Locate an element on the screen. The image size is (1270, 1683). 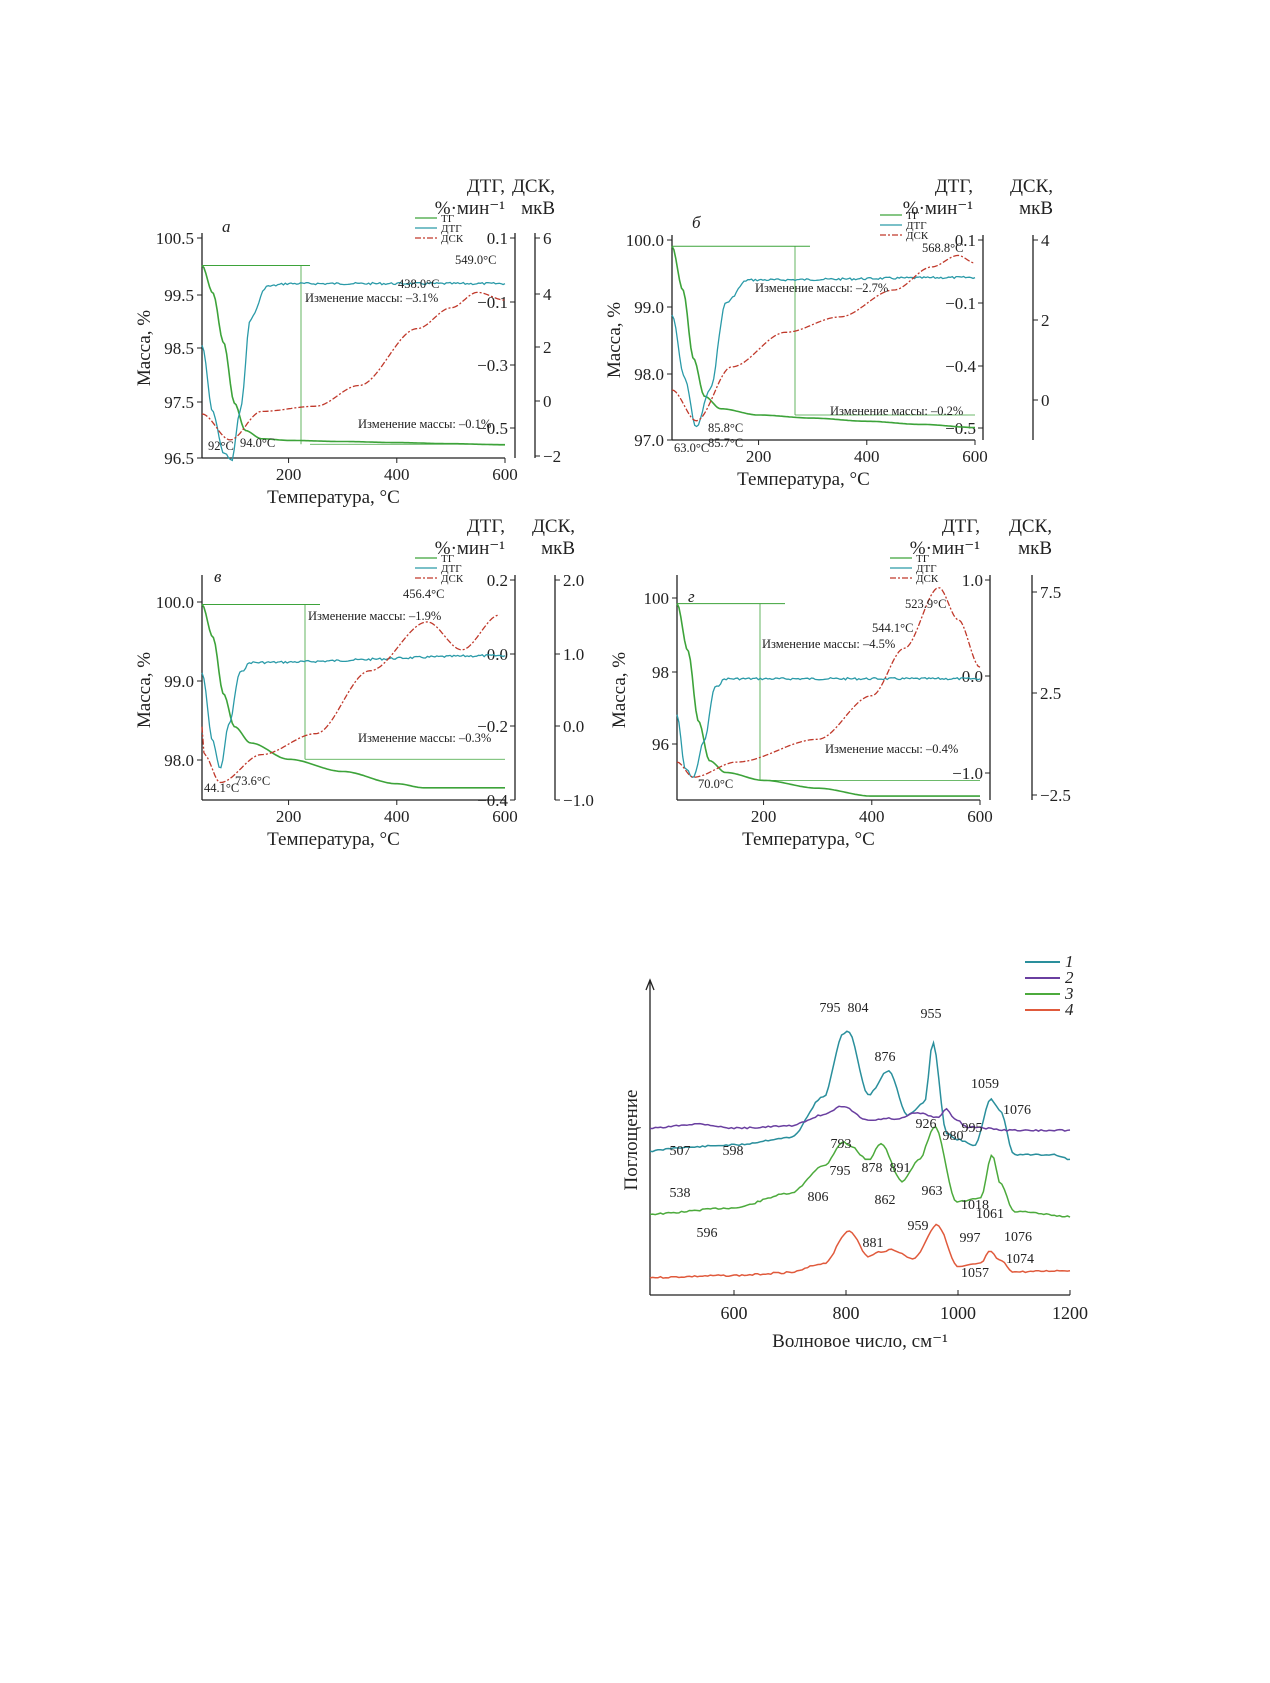
dtg-series-line is located at coordinates (353, 371).